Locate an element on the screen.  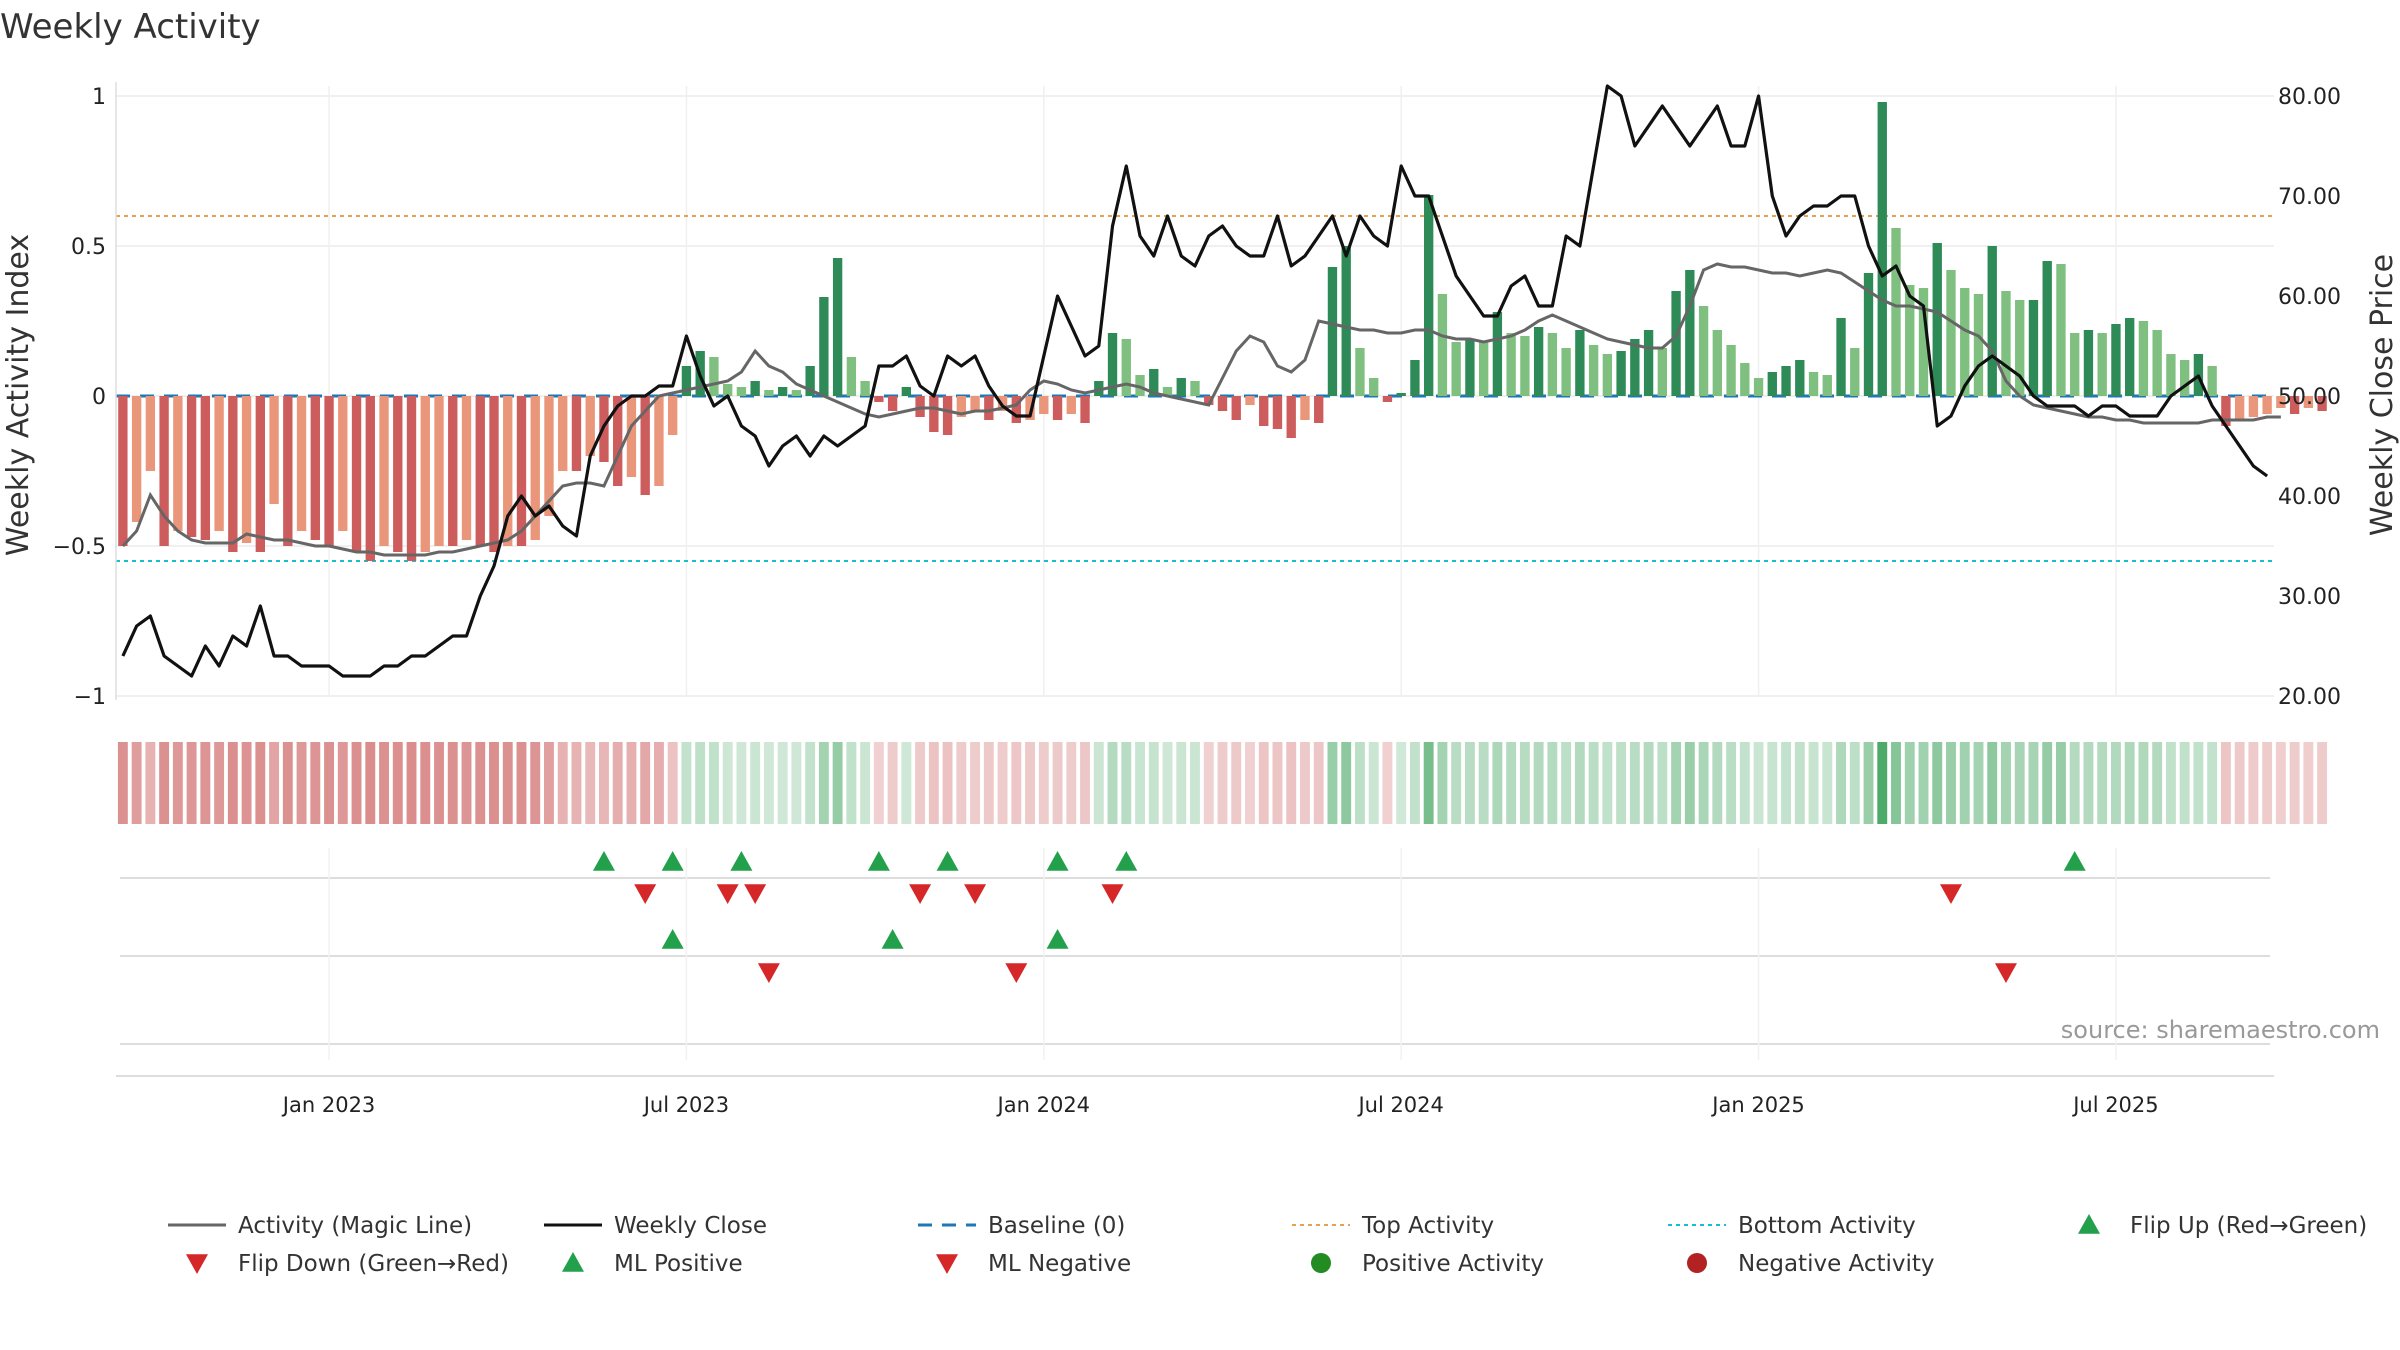
ml-negative-marker is located at coordinates (768, 973).